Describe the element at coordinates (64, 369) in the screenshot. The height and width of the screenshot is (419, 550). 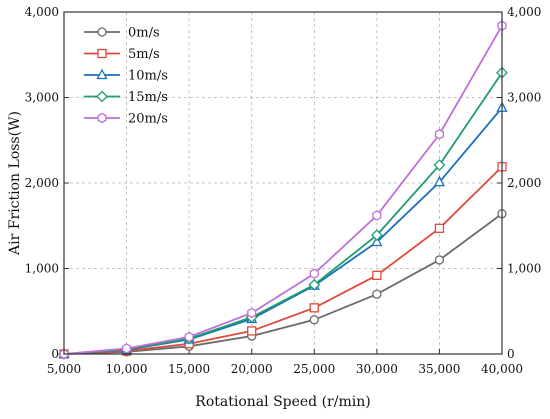
I see `x-tick-label: 5,000` at that location.